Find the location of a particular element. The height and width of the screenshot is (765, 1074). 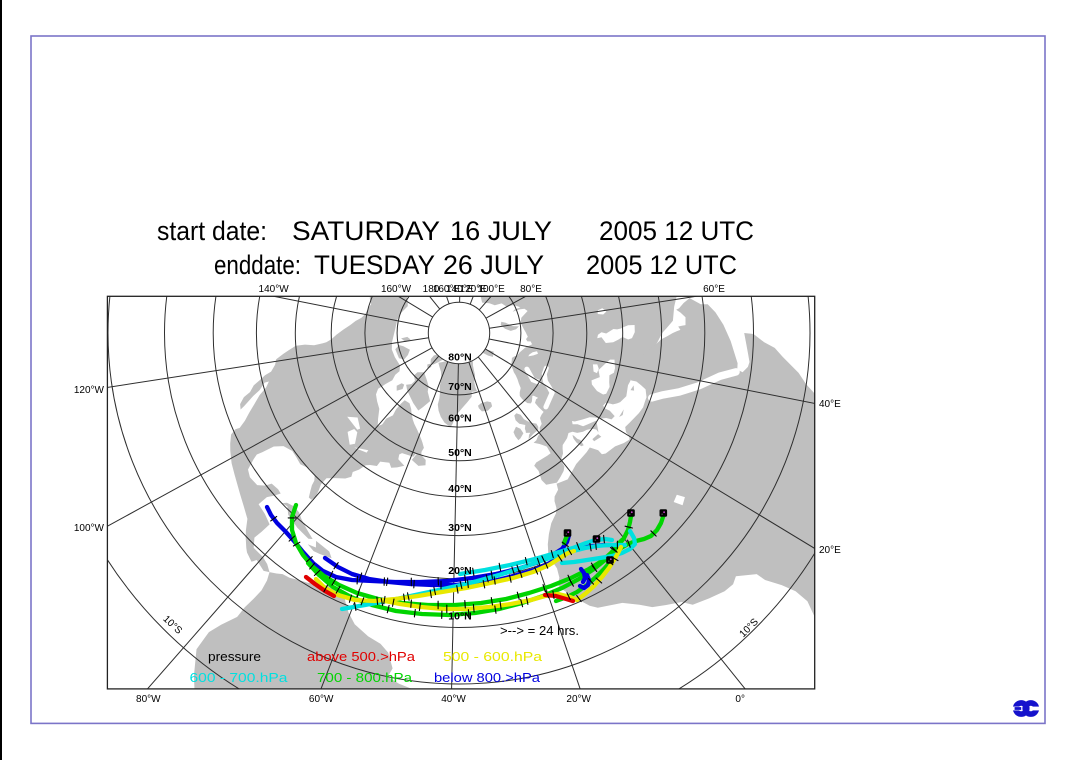

svg-text: below 800.>hPa is located at coordinates (487, 677).